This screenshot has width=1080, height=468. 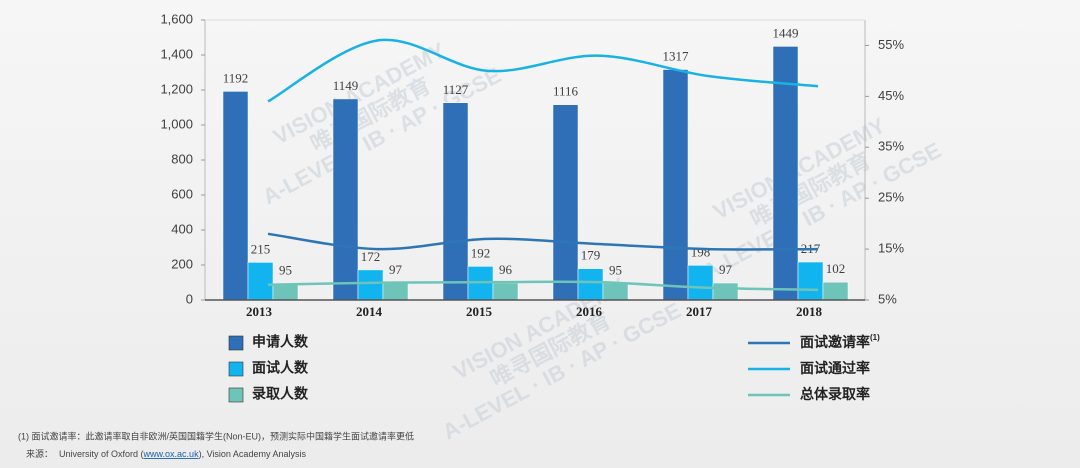 I want to click on y2-tick-label: 5%, so click(x=887, y=298).